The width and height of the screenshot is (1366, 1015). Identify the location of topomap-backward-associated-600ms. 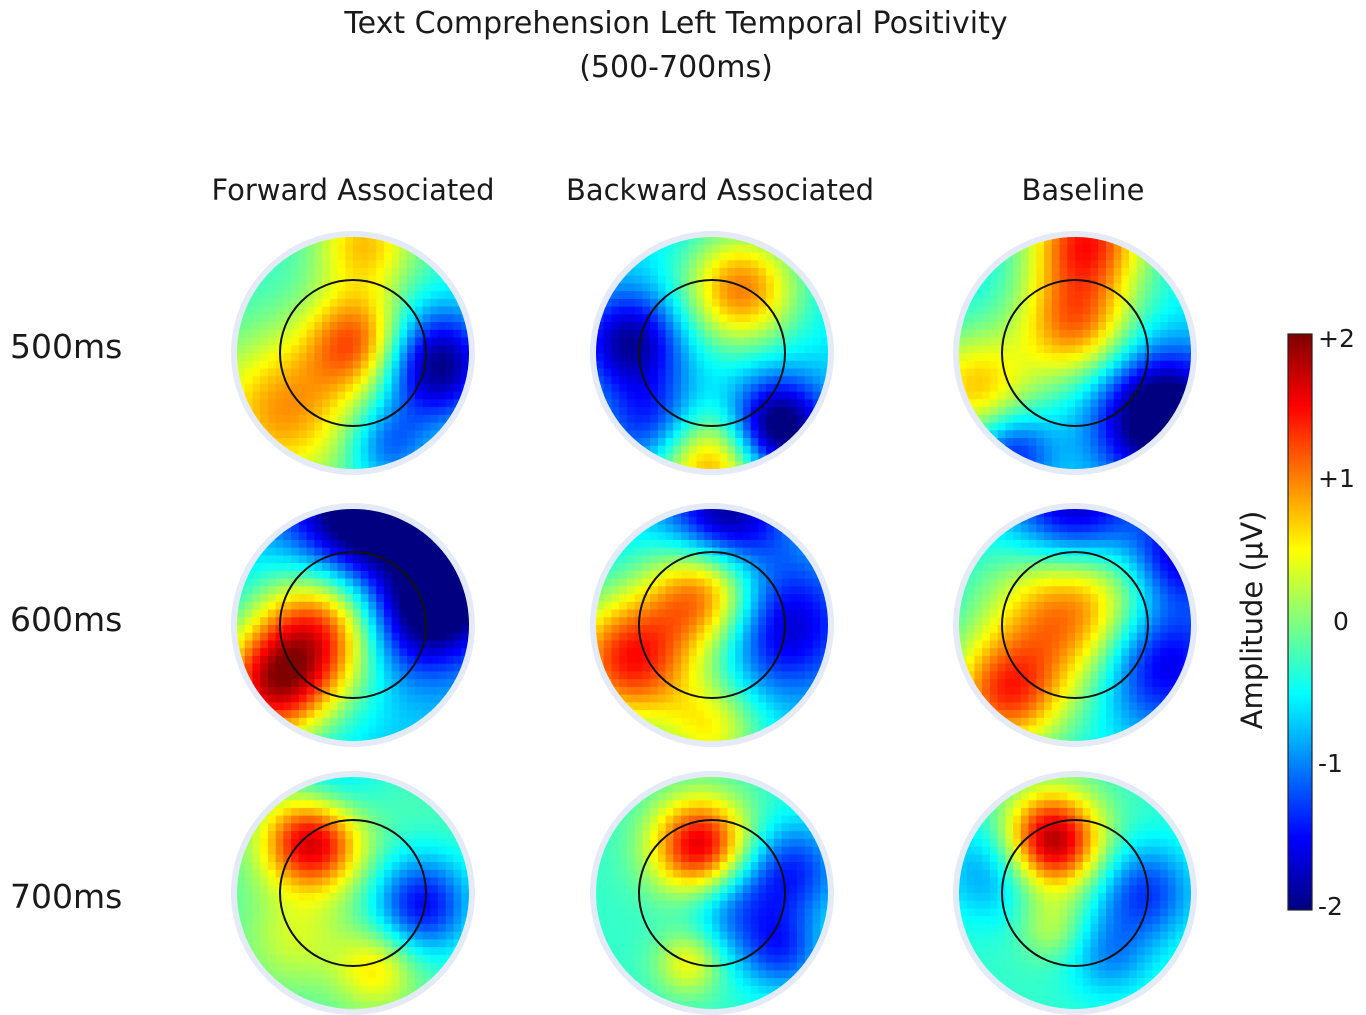
(712, 625).